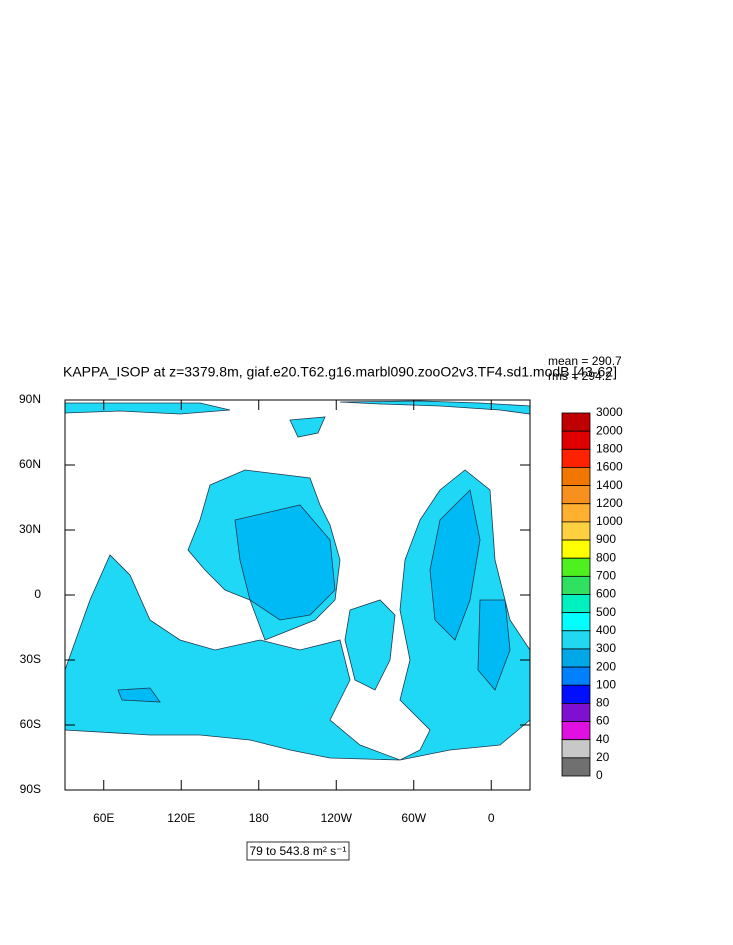  I want to click on x-tick-label: 120W, so click(337, 818).